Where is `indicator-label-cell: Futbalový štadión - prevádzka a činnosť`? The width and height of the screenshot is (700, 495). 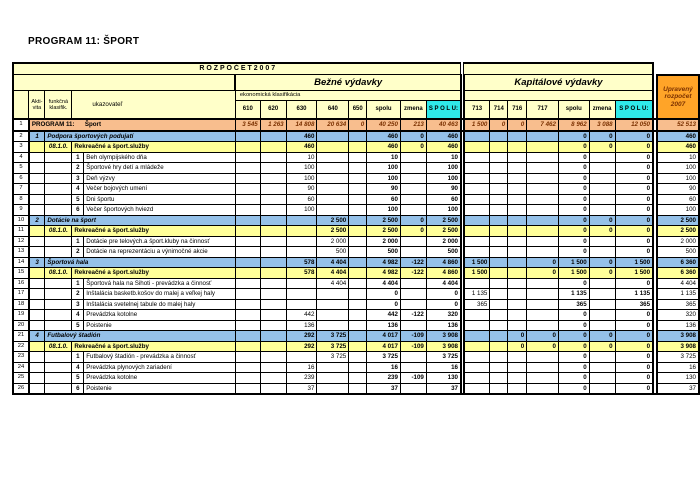 indicator-label-cell: Futbalový štadión - prevádzka a činnosť is located at coordinates (159, 357).